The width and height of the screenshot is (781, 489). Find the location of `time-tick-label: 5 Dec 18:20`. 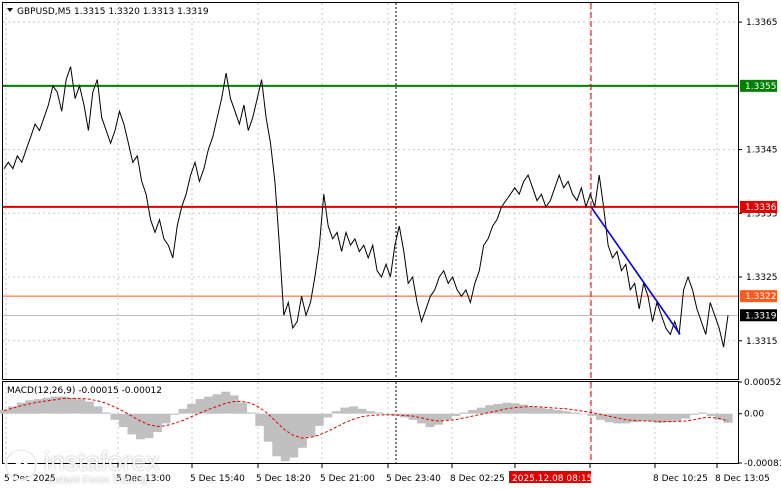

time-tick-label: 5 Dec 18:20 is located at coordinates (283, 479).